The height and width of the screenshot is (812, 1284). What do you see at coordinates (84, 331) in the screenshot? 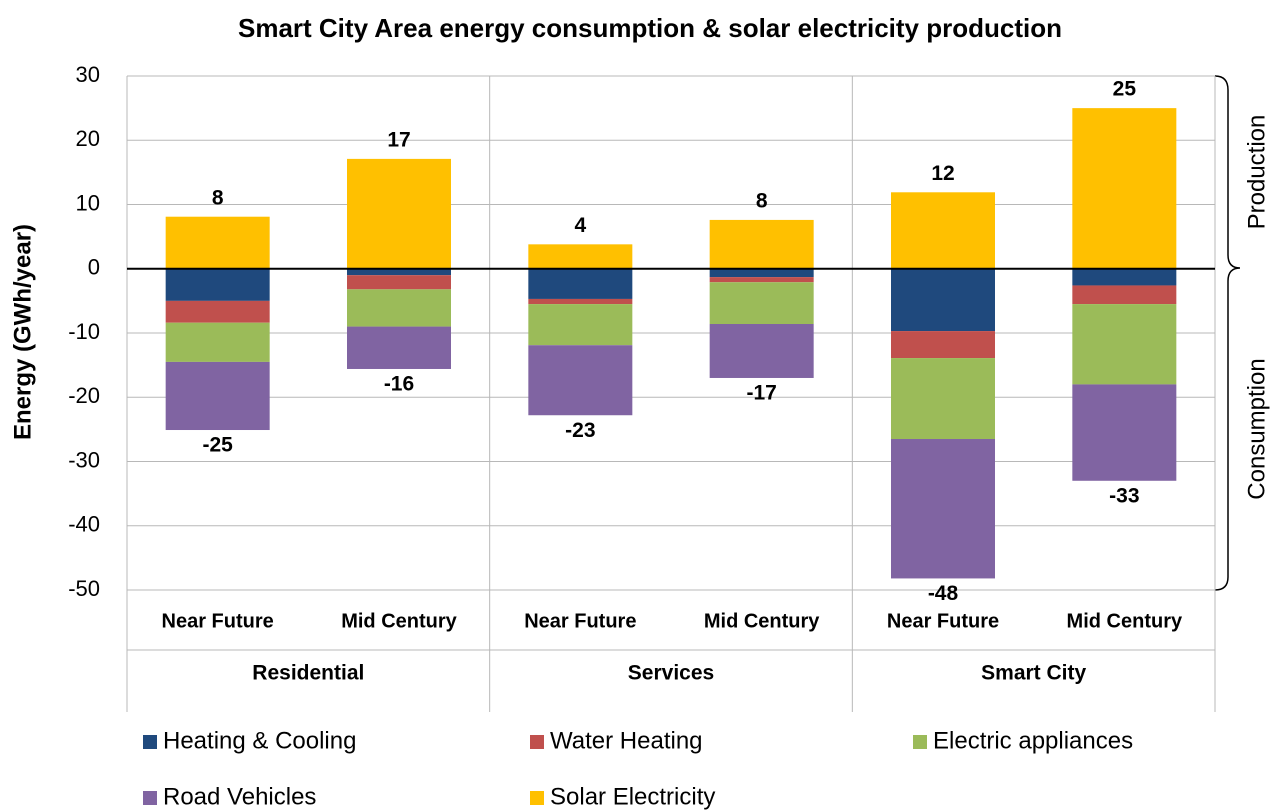
I see `y-tick-label: -10` at bounding box center [84, 331].